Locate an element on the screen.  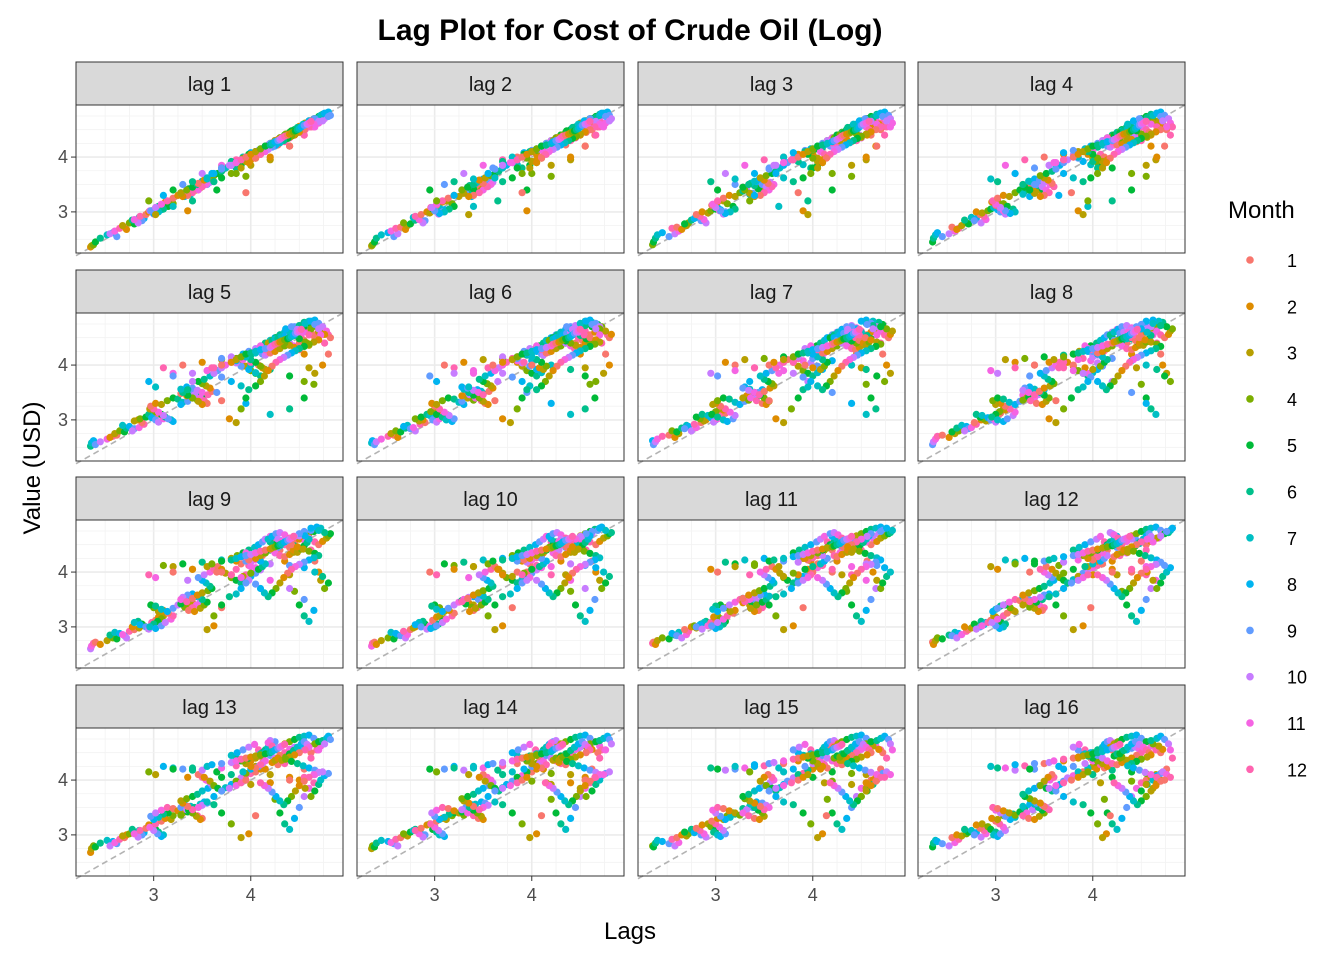
facet-strip-label: lag 8 is located at coordinates (1051, 293).